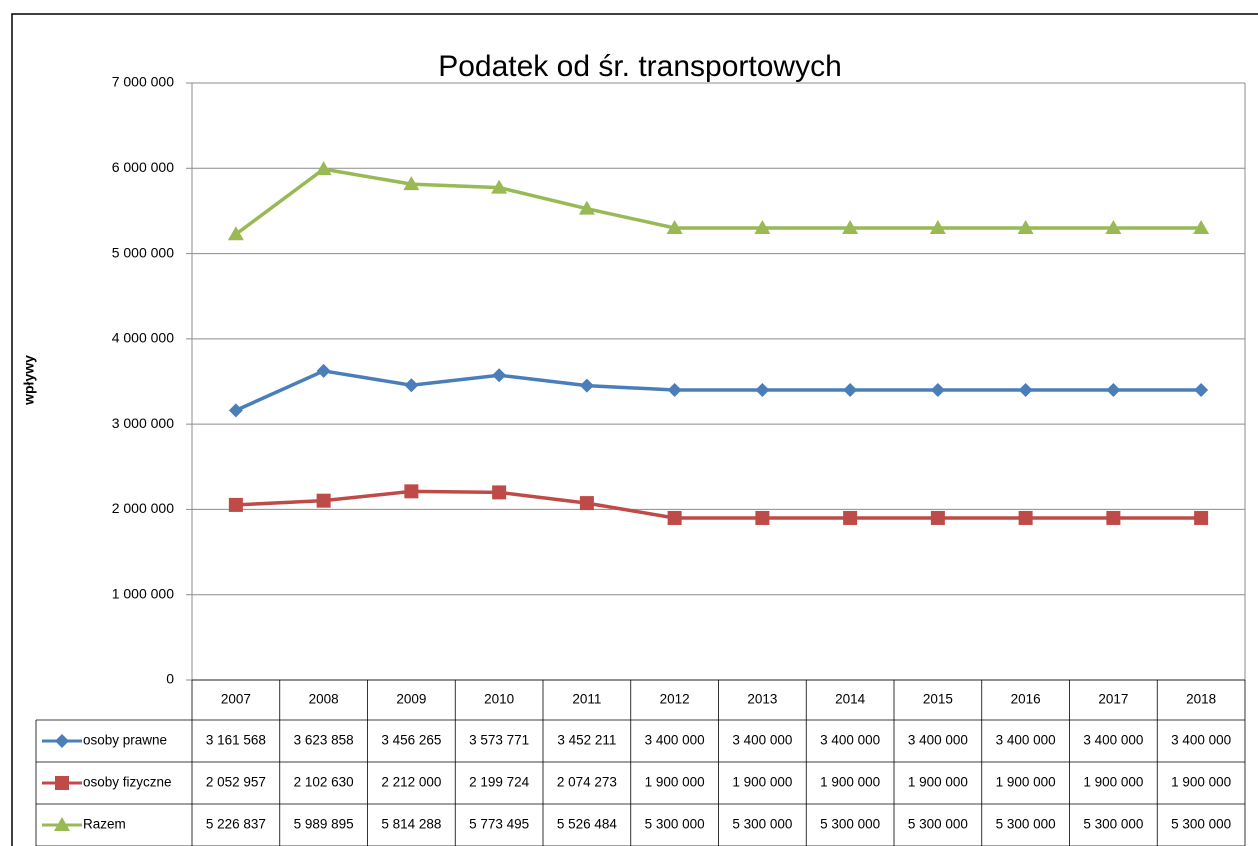 The width and height of the screenshot is (1258, 846). Describe the element at coordinates (104, 824) in the screenshot. I see `legend-label: Razem` at that location.